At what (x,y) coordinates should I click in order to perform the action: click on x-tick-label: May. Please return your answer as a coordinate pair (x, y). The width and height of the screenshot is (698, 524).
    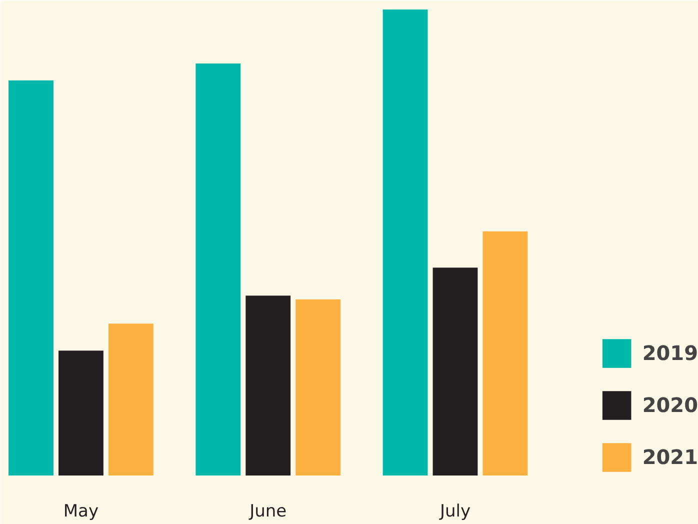
    Looking at the image, I should click on (81, 512).